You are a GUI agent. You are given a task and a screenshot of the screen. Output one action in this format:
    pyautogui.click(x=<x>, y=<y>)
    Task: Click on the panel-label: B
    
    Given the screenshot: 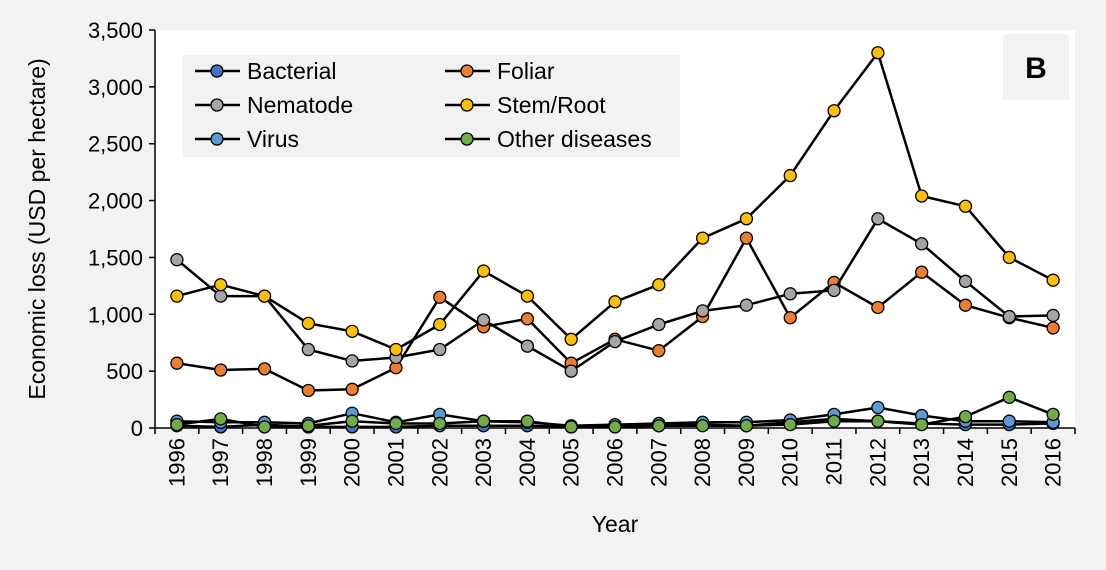 What is the action you would take?
    pyautogui.click(x=1036, y=68)
    